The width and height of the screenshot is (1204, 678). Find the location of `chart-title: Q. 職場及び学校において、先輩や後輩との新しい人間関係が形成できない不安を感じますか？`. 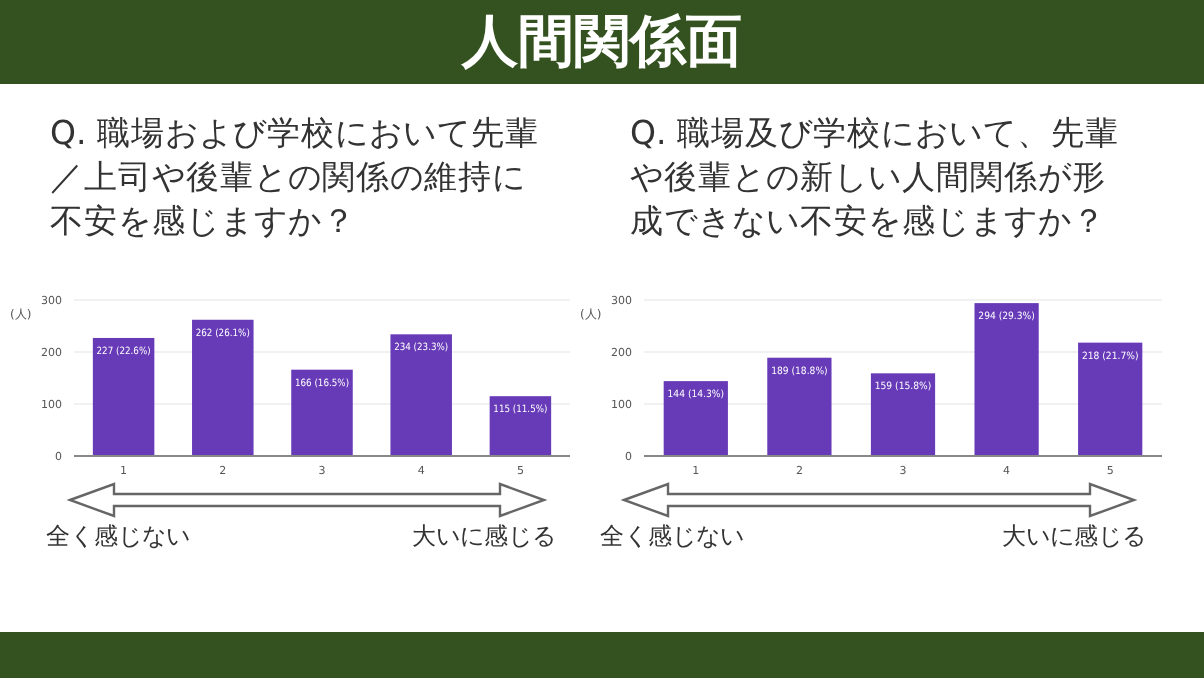

chart-title: Q. 職場及び学校において、先輩や後輩との新しい人間関係が形成できない不安を感じますか？ is located at coordinates (875, 178).